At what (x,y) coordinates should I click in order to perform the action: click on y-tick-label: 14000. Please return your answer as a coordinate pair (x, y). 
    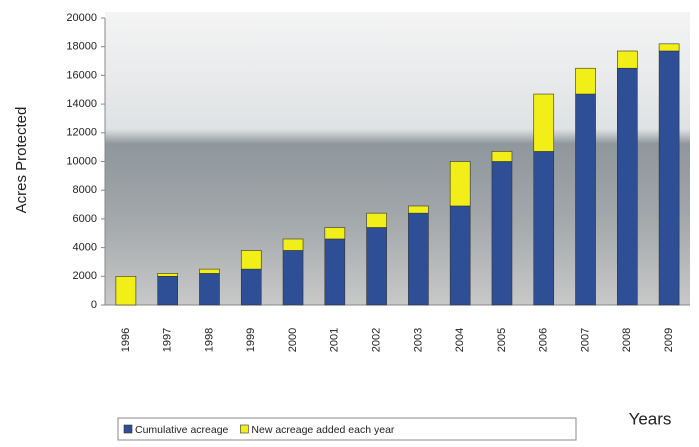
    Looking at the image, I should click on (81, 104).